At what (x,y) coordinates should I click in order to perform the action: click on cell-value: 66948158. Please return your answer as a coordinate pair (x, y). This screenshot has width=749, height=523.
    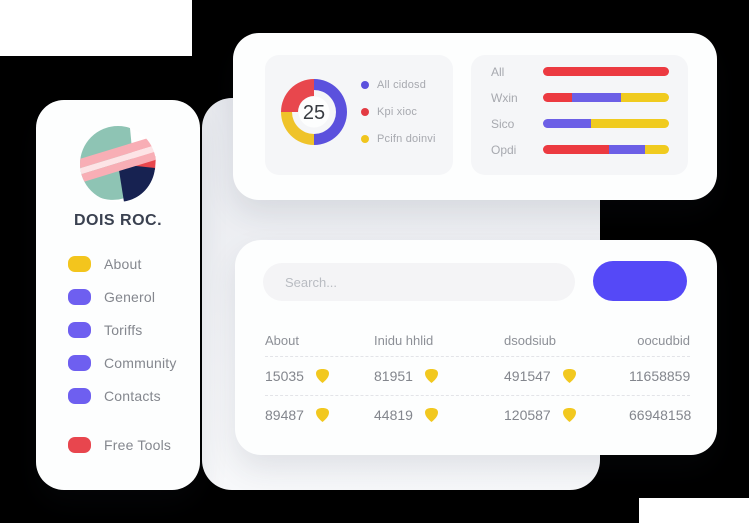
    Looking at the image, I should click on (660, 415).